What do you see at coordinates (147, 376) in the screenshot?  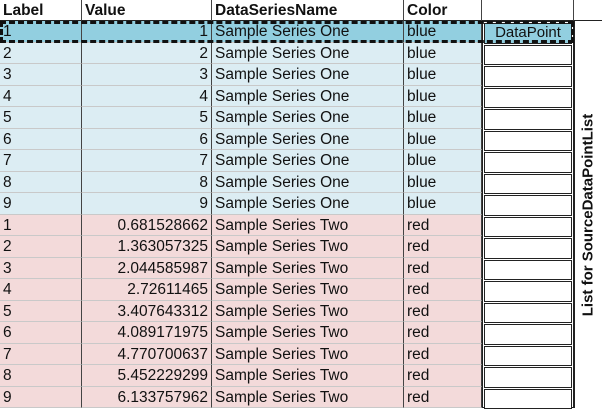 I see `cell-value: 5.452229299` at bounding box center [147, 376].